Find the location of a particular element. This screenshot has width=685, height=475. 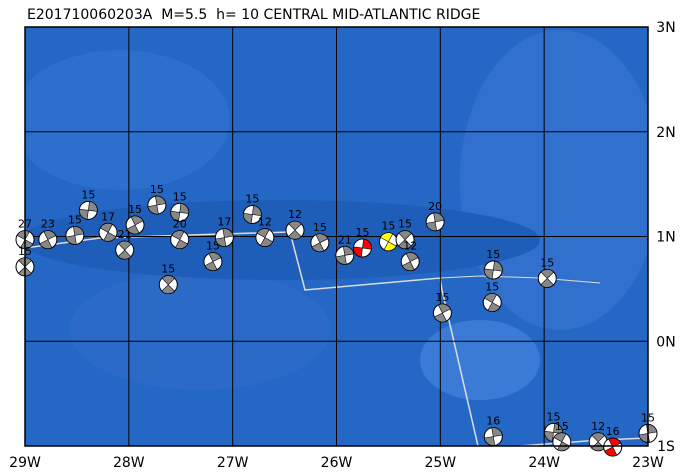

beachball: 23 is located at coordinates (48, 234).